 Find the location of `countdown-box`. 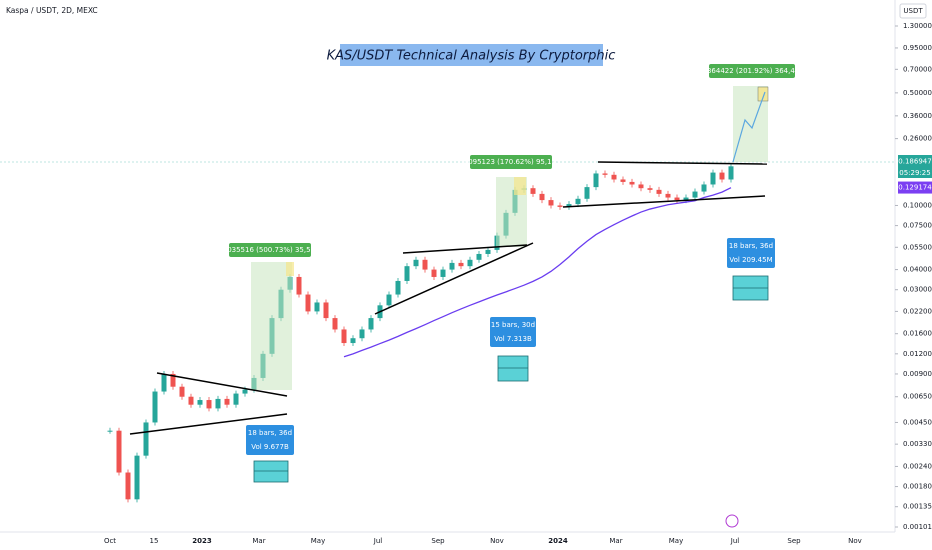

countdown-box is located at coordinates (915, 173).